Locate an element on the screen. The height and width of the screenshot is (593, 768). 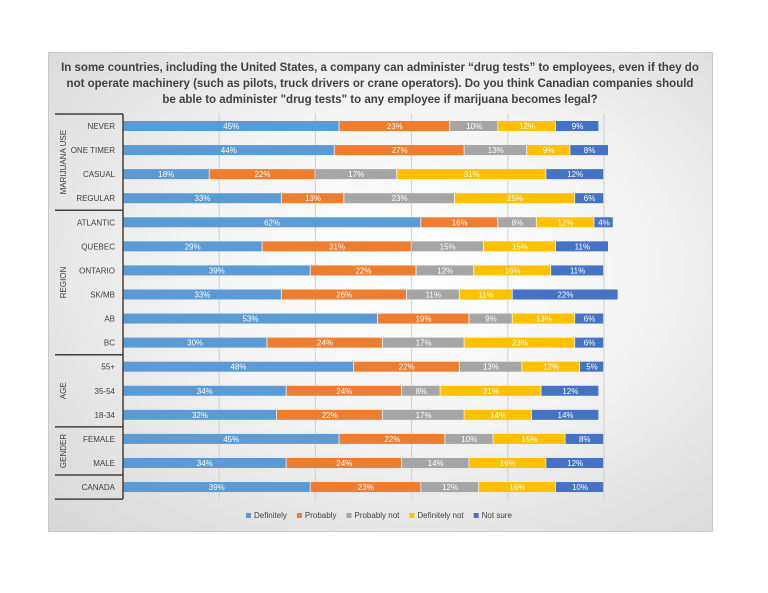
data-label: 30% is located at coordinates (195, 343).